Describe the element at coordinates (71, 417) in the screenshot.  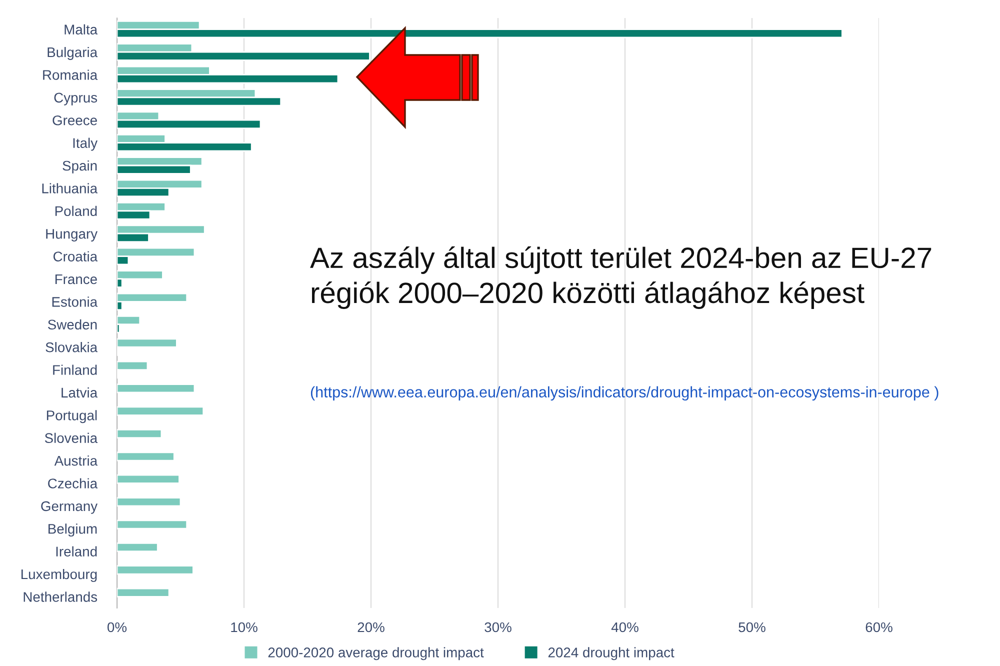
I see `y-tick-label: Portugal` at that location.